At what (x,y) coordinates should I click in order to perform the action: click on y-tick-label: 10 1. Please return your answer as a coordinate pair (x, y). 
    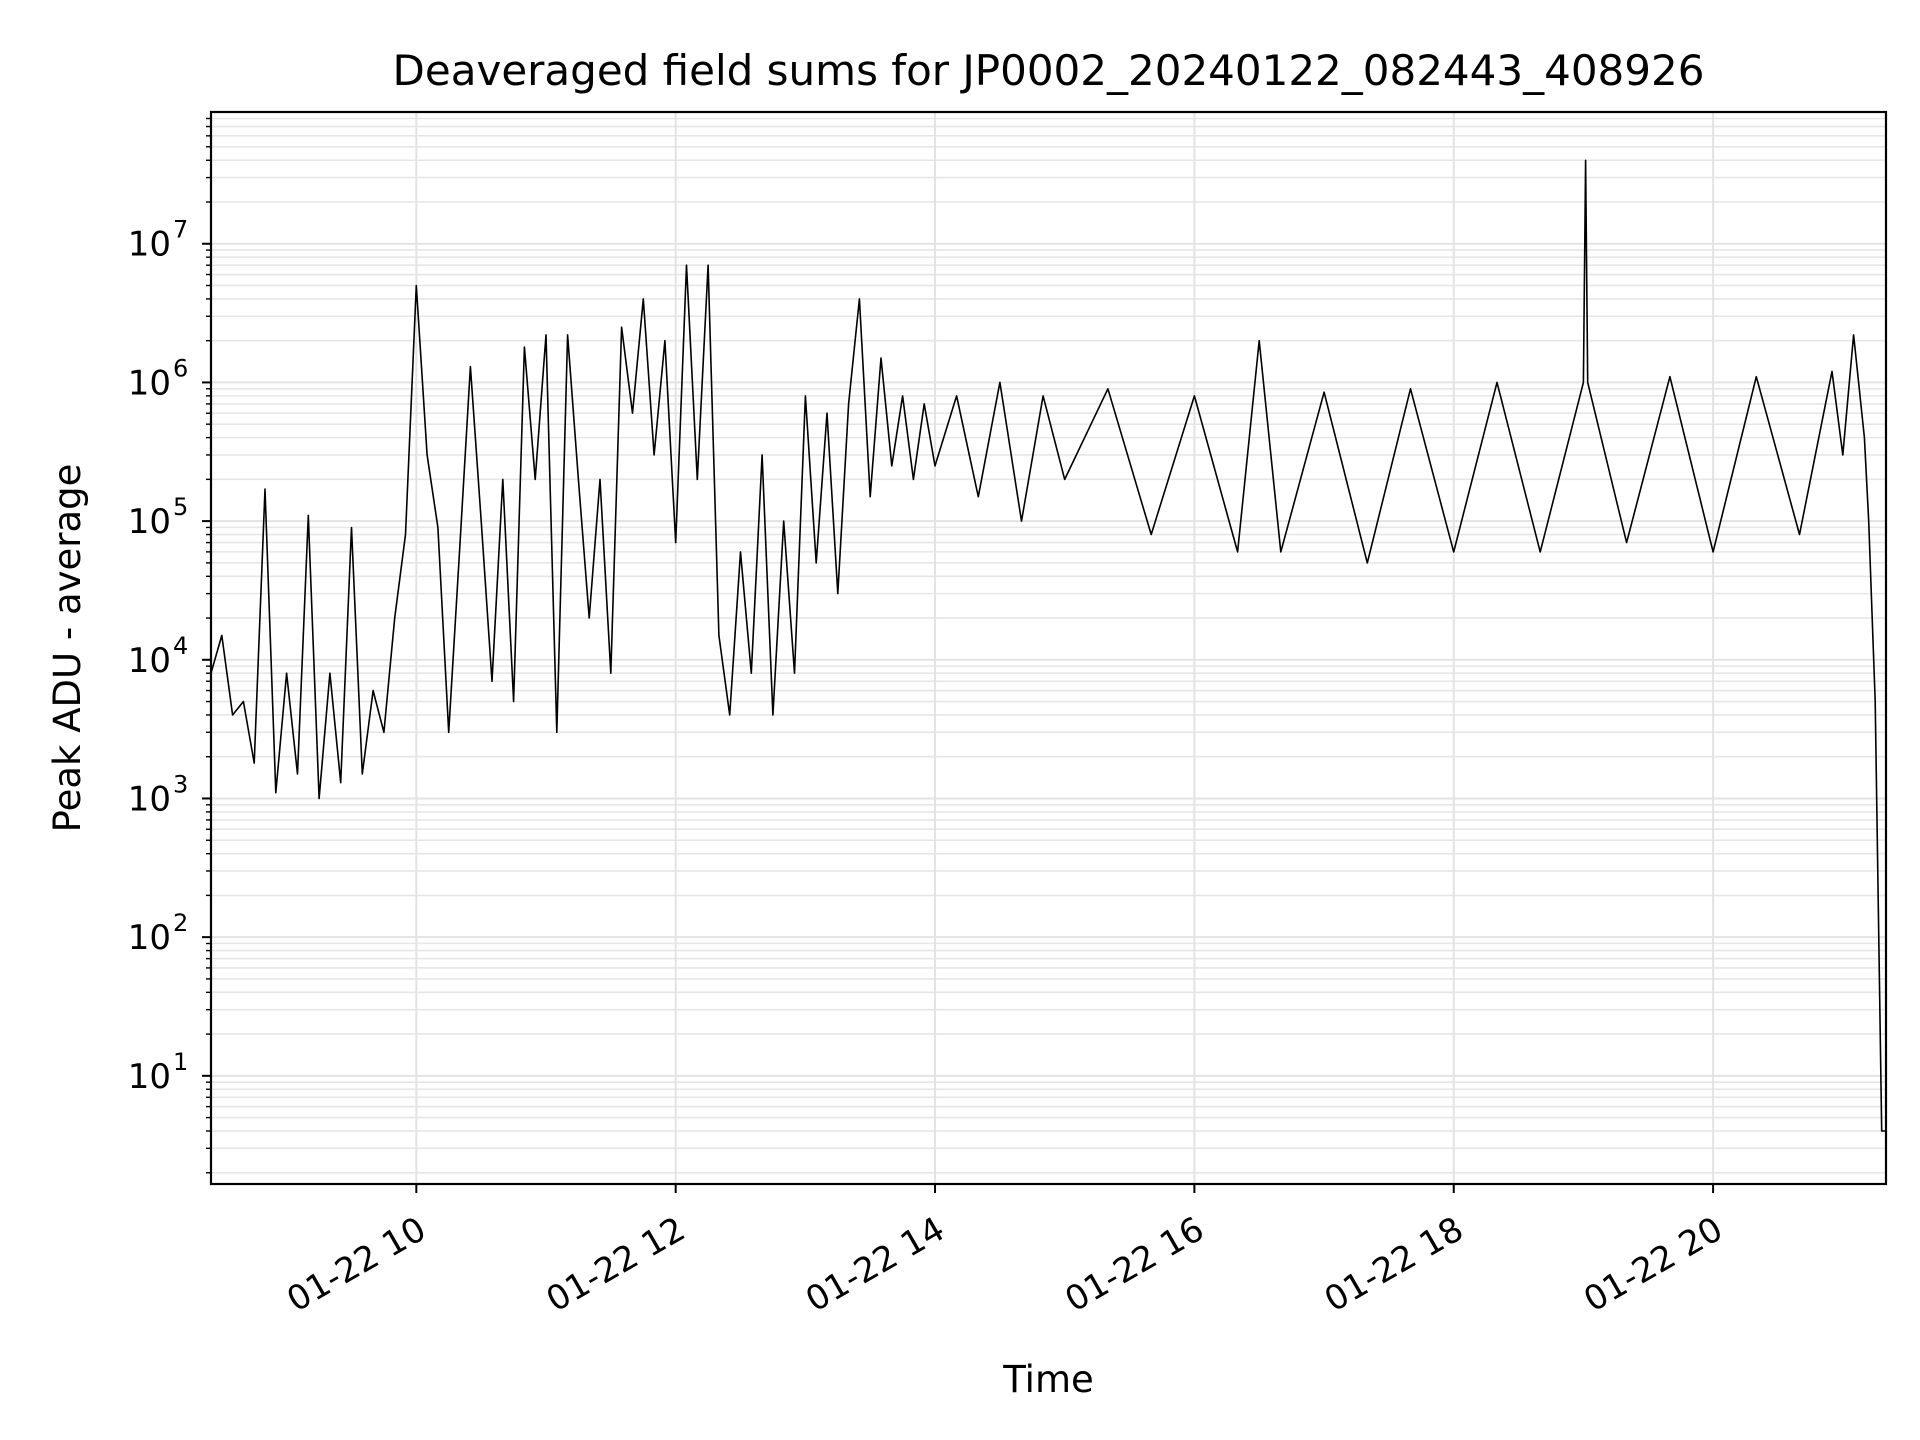
    Looking at the image, I should click on (158, 1072).